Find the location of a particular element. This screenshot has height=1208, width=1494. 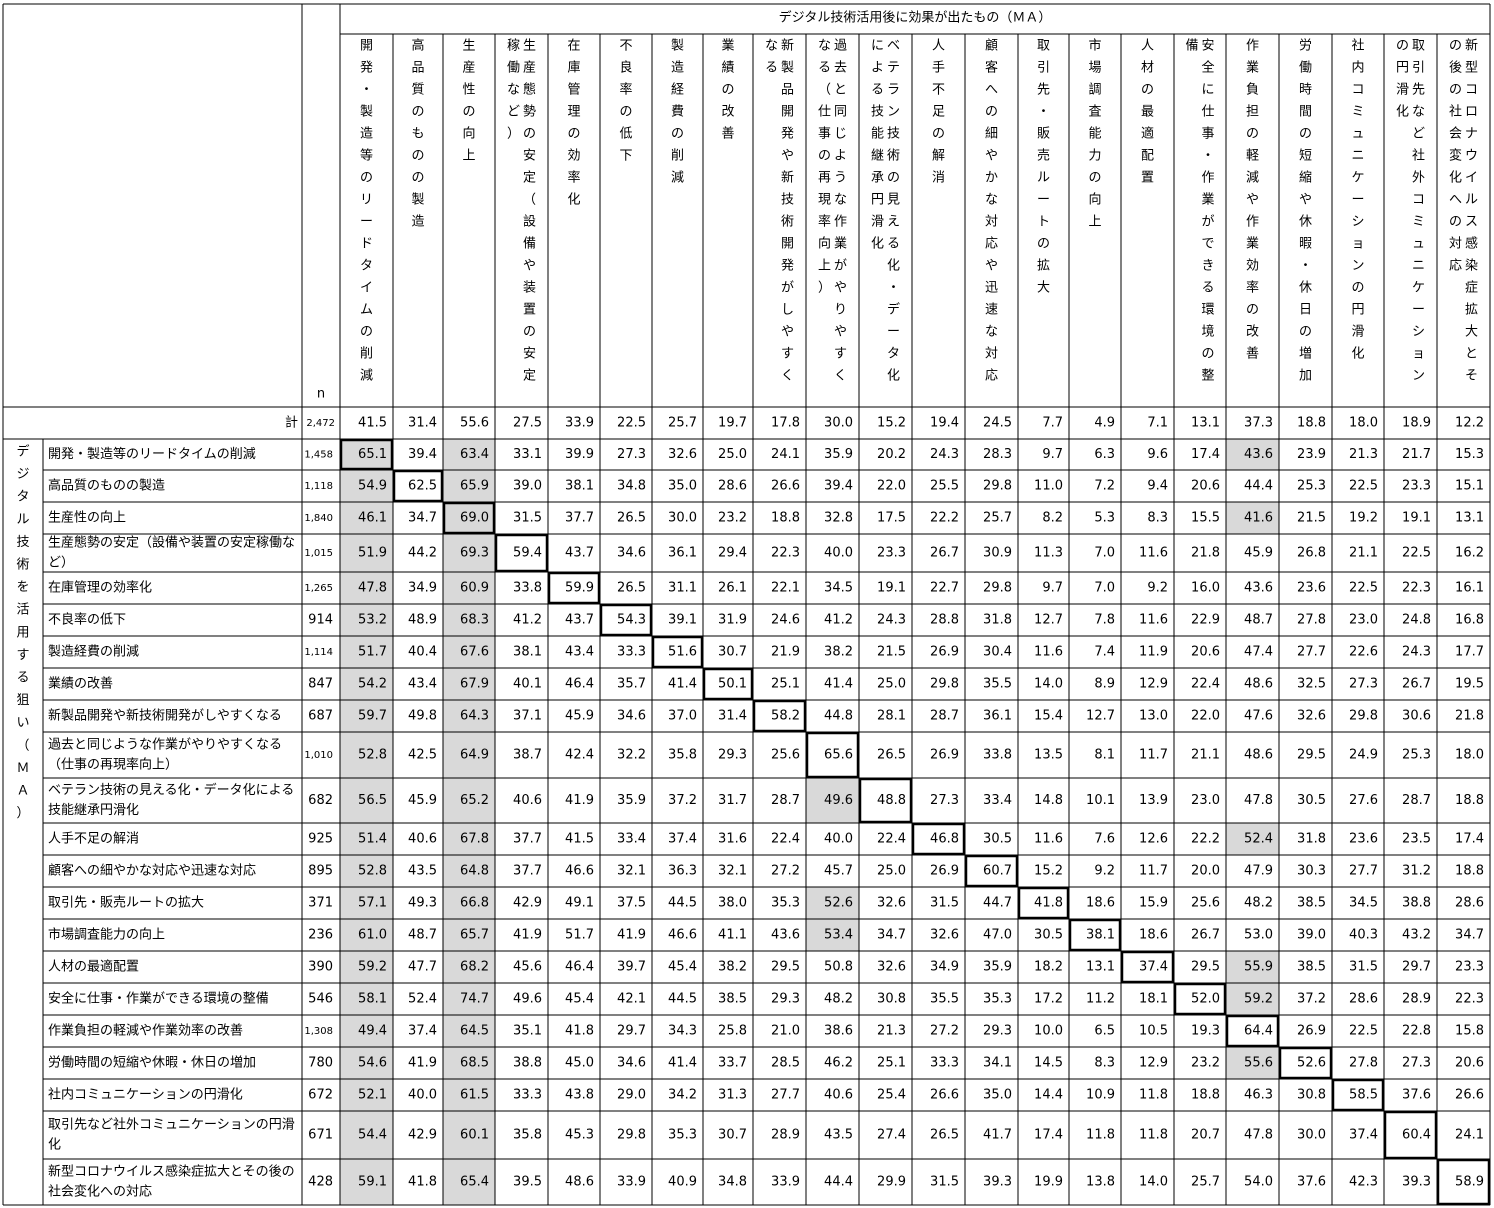

cell-value: 37.4 is located at coordinates (1153, 967).